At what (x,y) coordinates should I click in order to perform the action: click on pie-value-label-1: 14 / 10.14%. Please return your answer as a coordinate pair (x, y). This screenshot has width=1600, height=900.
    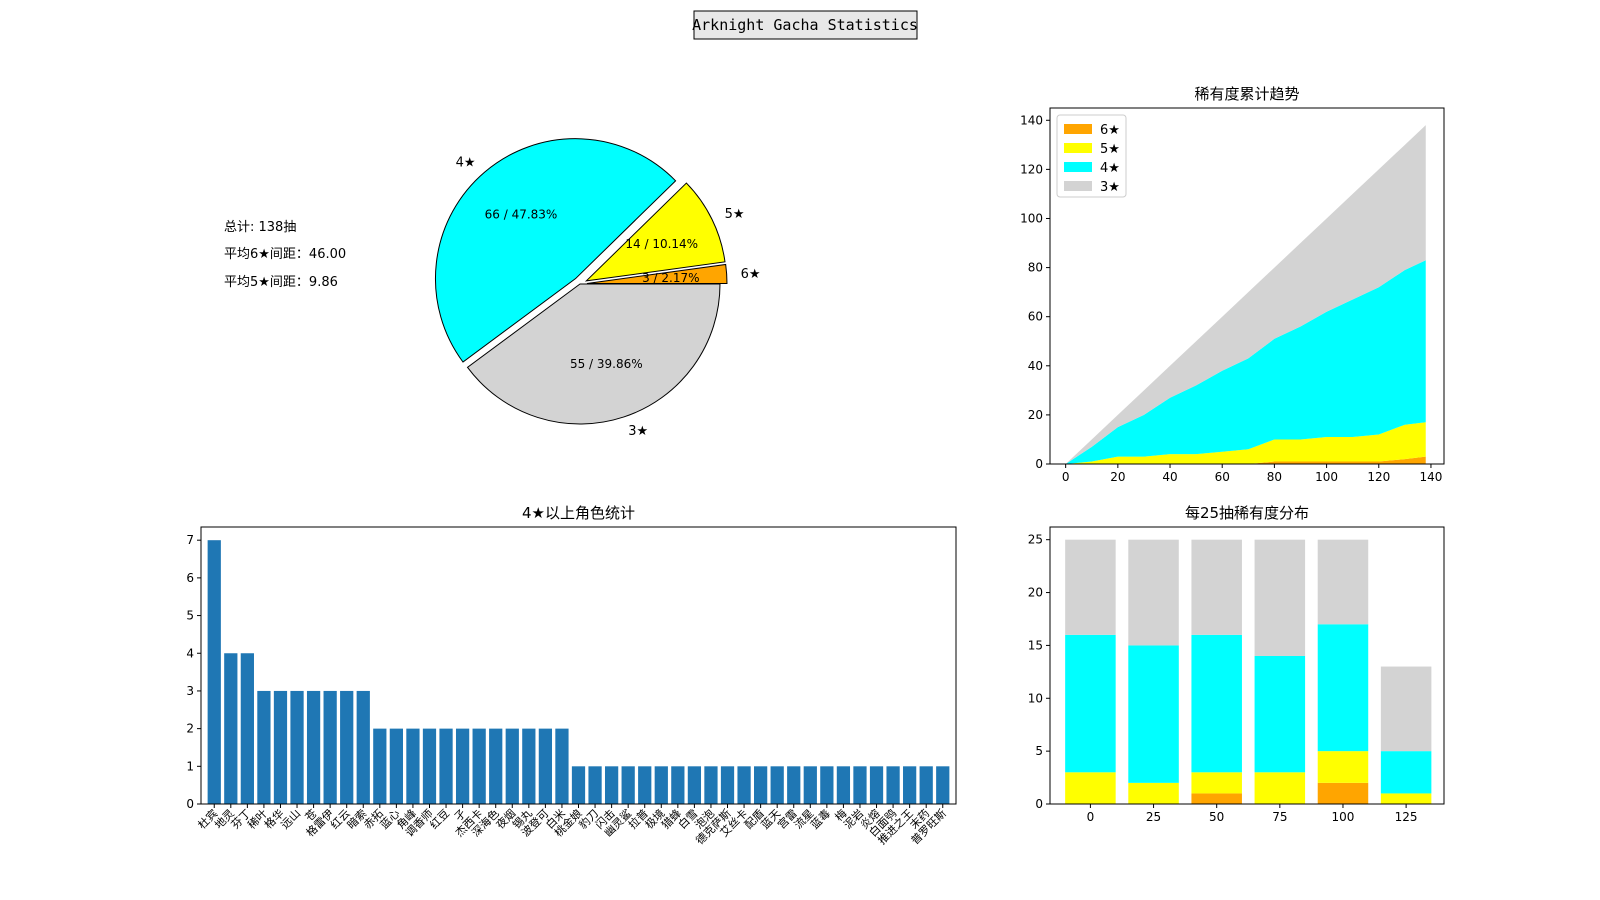
    Looking at the image, I should click on (661, 244).